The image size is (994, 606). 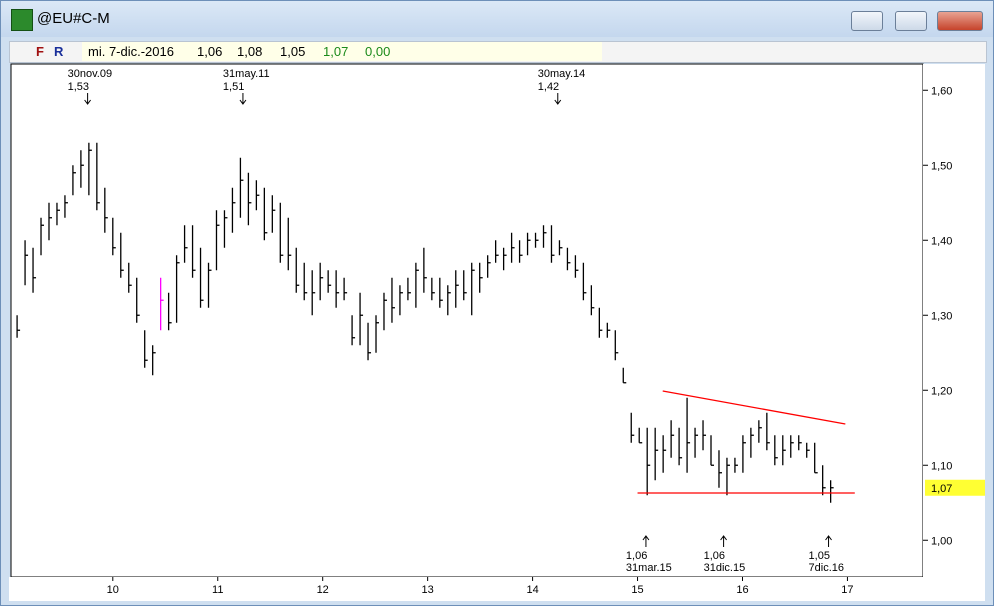 I want to click on last-price-label: 1,07, so click(x=941, y=489).